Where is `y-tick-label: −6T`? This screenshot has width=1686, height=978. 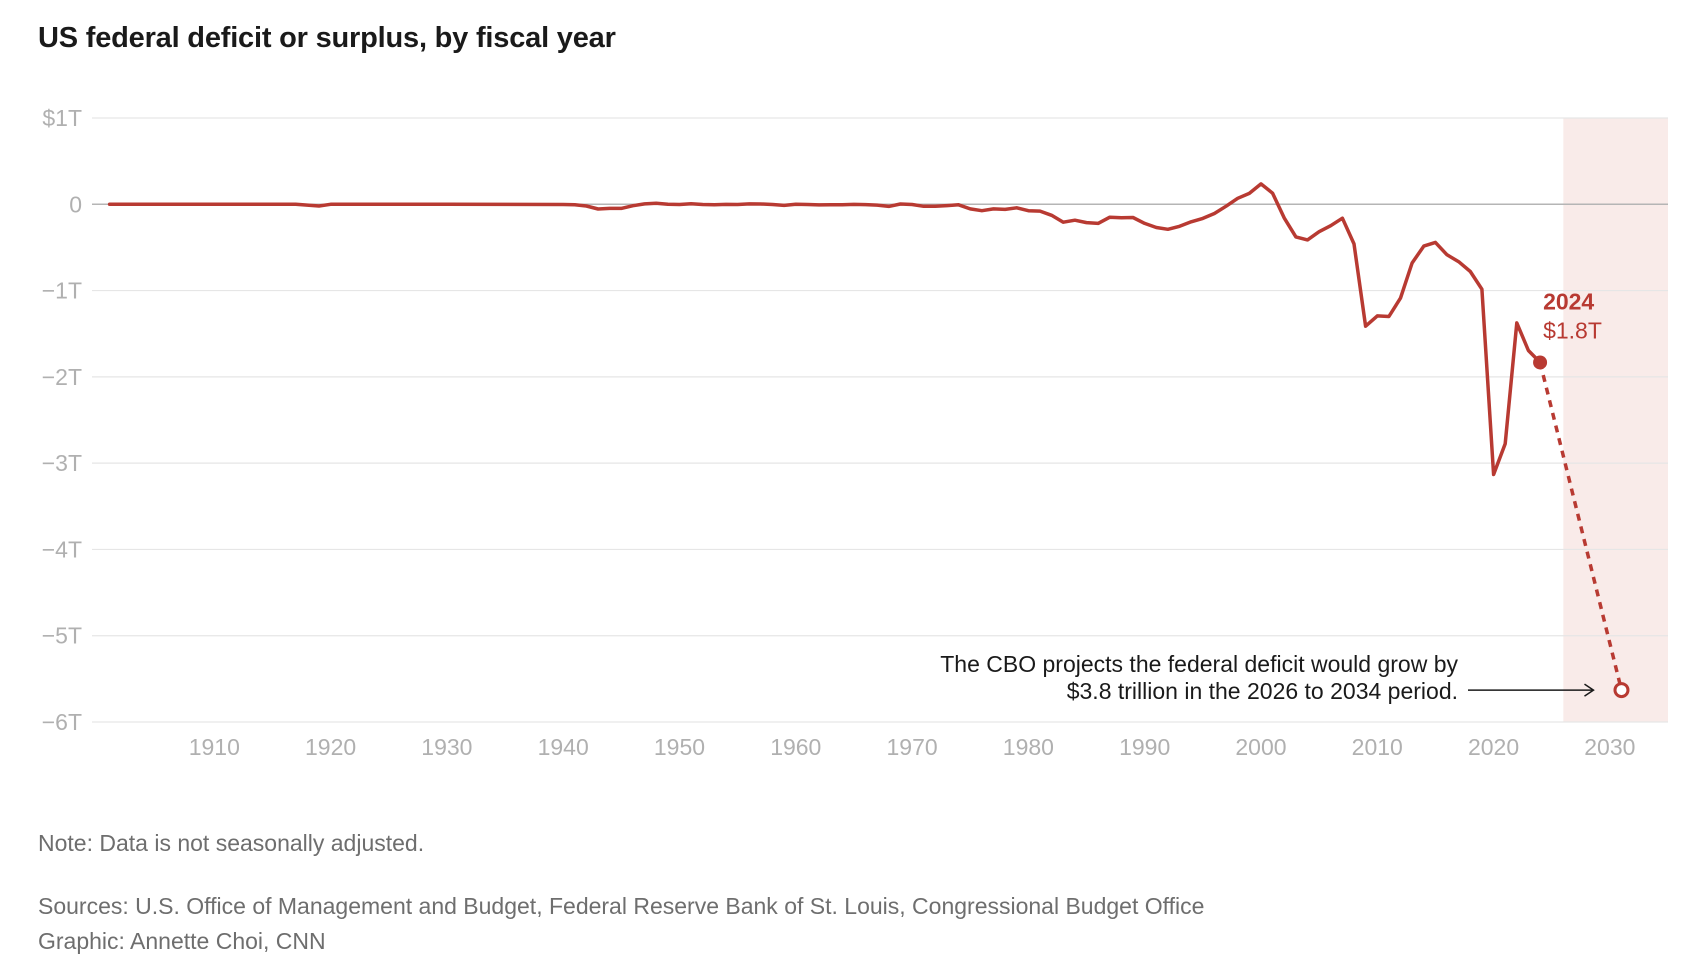
y-tick-label: −6T is located at coordinates (62, 722).